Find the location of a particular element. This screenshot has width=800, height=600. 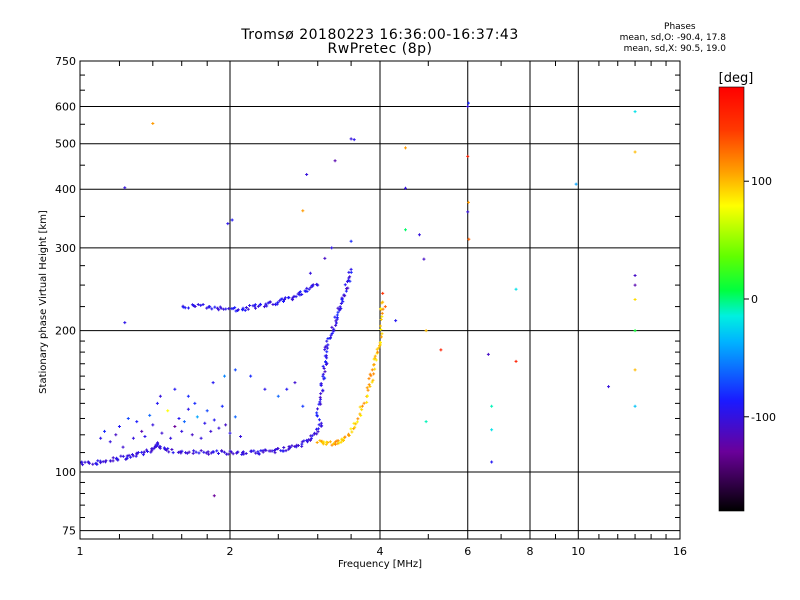

colorbar-tick-label: 0 is located at coordinates (754, 299).